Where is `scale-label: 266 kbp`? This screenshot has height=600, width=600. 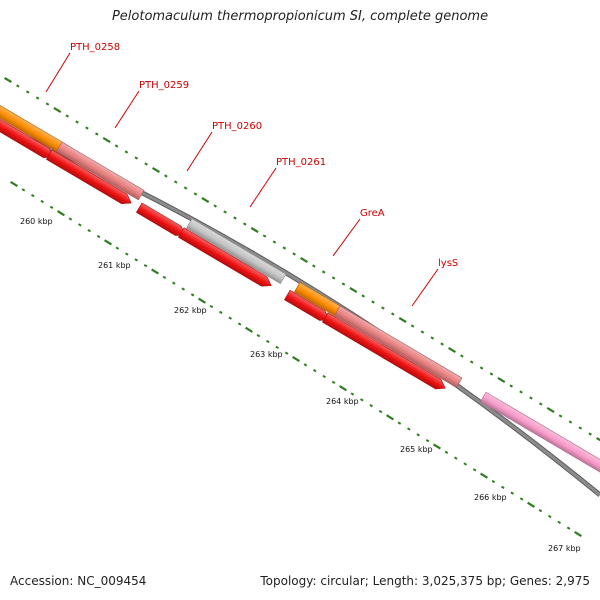
scale-label: 266 kbp is located at coordinates (490, 497).